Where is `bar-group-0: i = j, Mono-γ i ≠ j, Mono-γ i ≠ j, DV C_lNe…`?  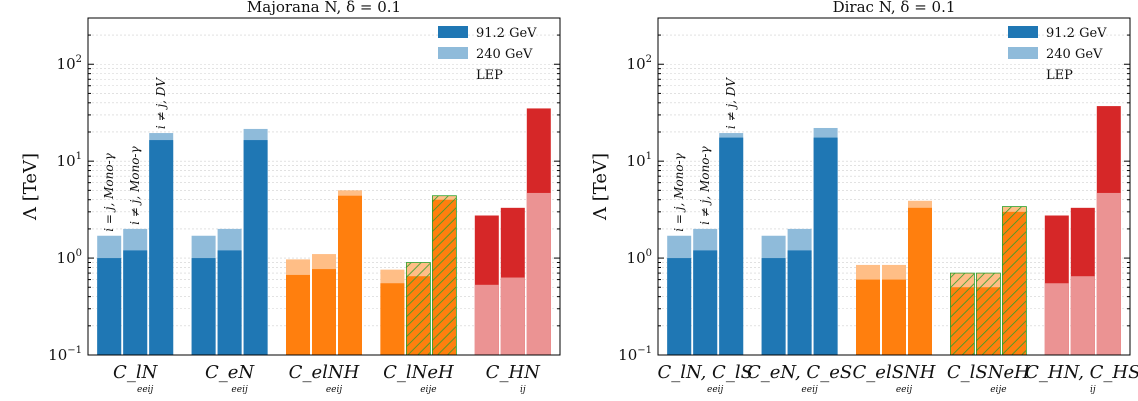 bar-group-0: i = j, Mono-γ i ≠ j, Mono-γ i ≠ j, DV C_lNe… is located at coordinates (135, 236).